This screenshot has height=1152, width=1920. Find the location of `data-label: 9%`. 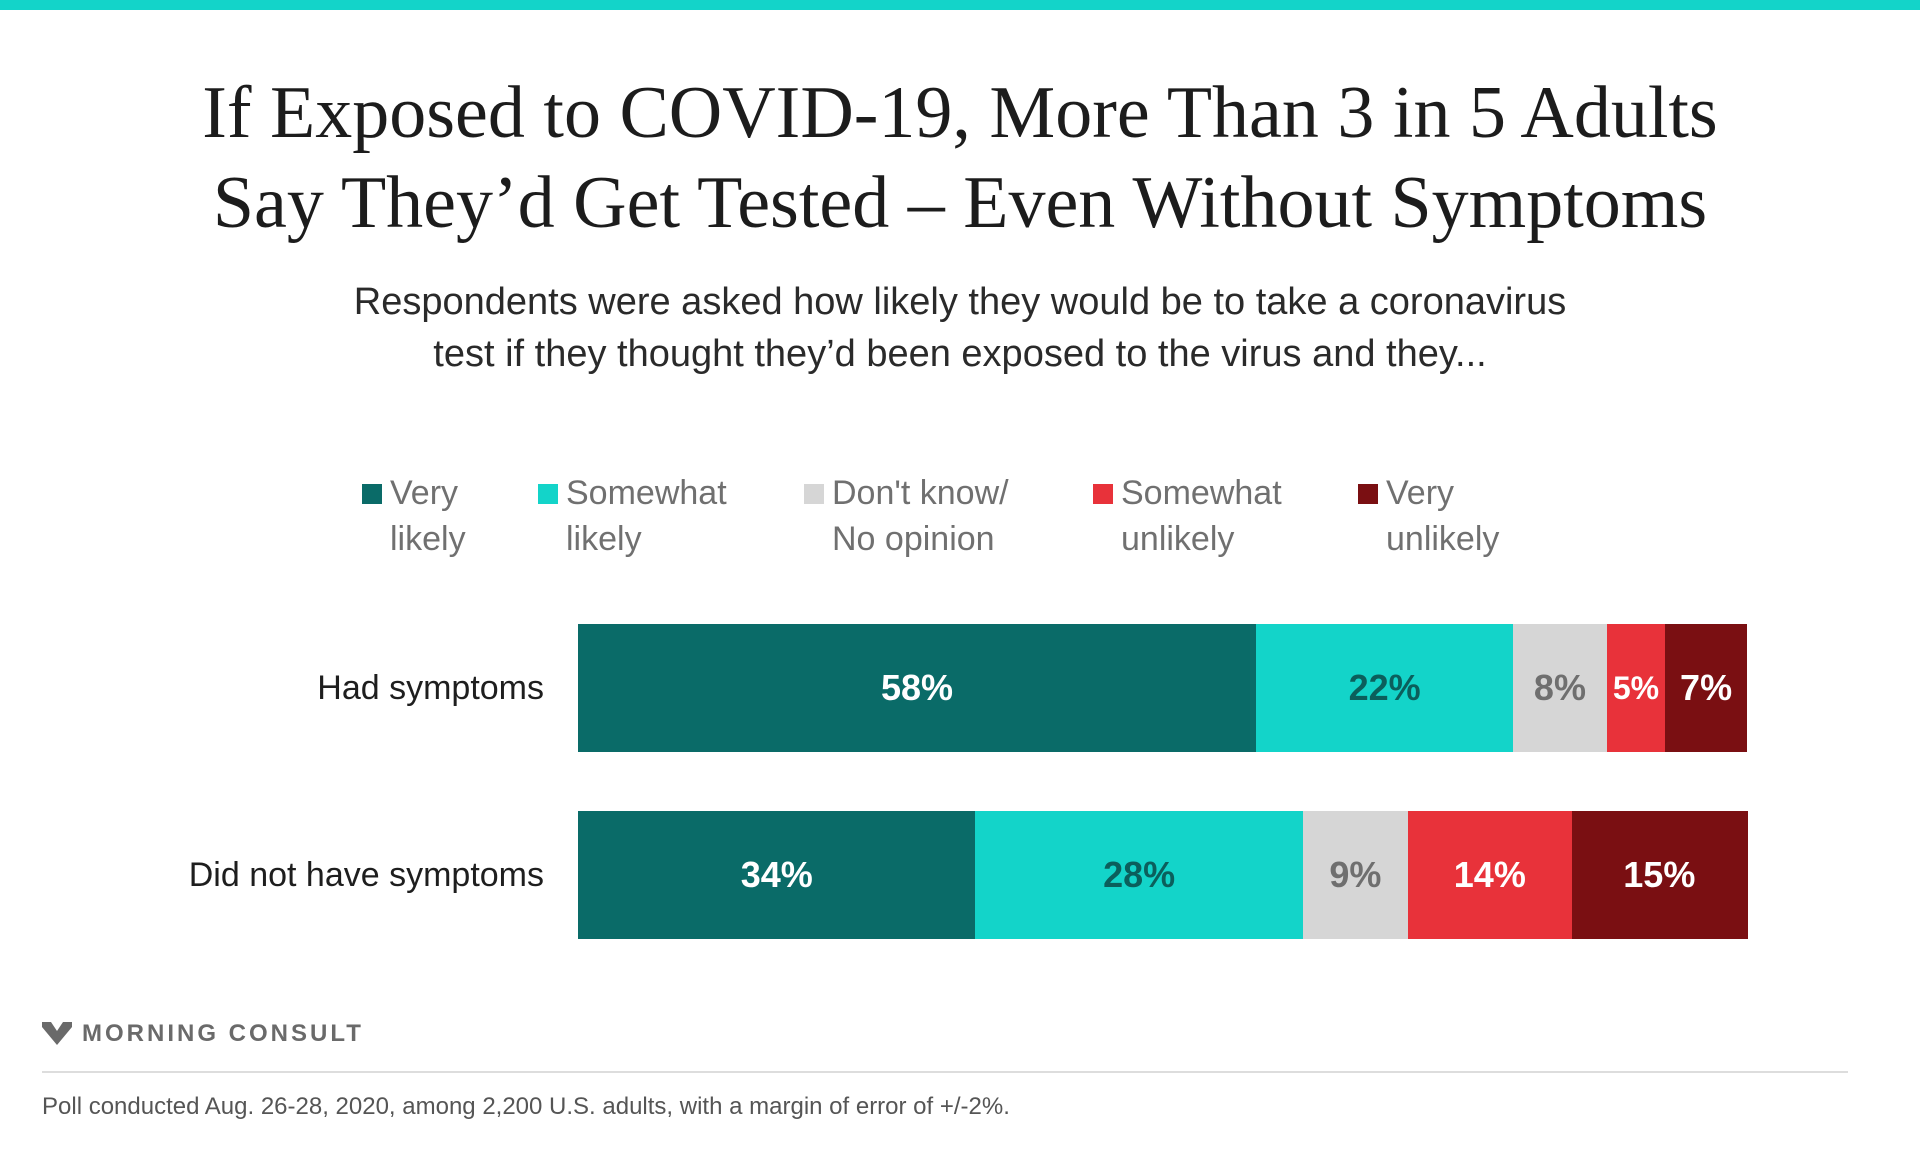

data-label: 9% is located at coordinates (1355, 874).